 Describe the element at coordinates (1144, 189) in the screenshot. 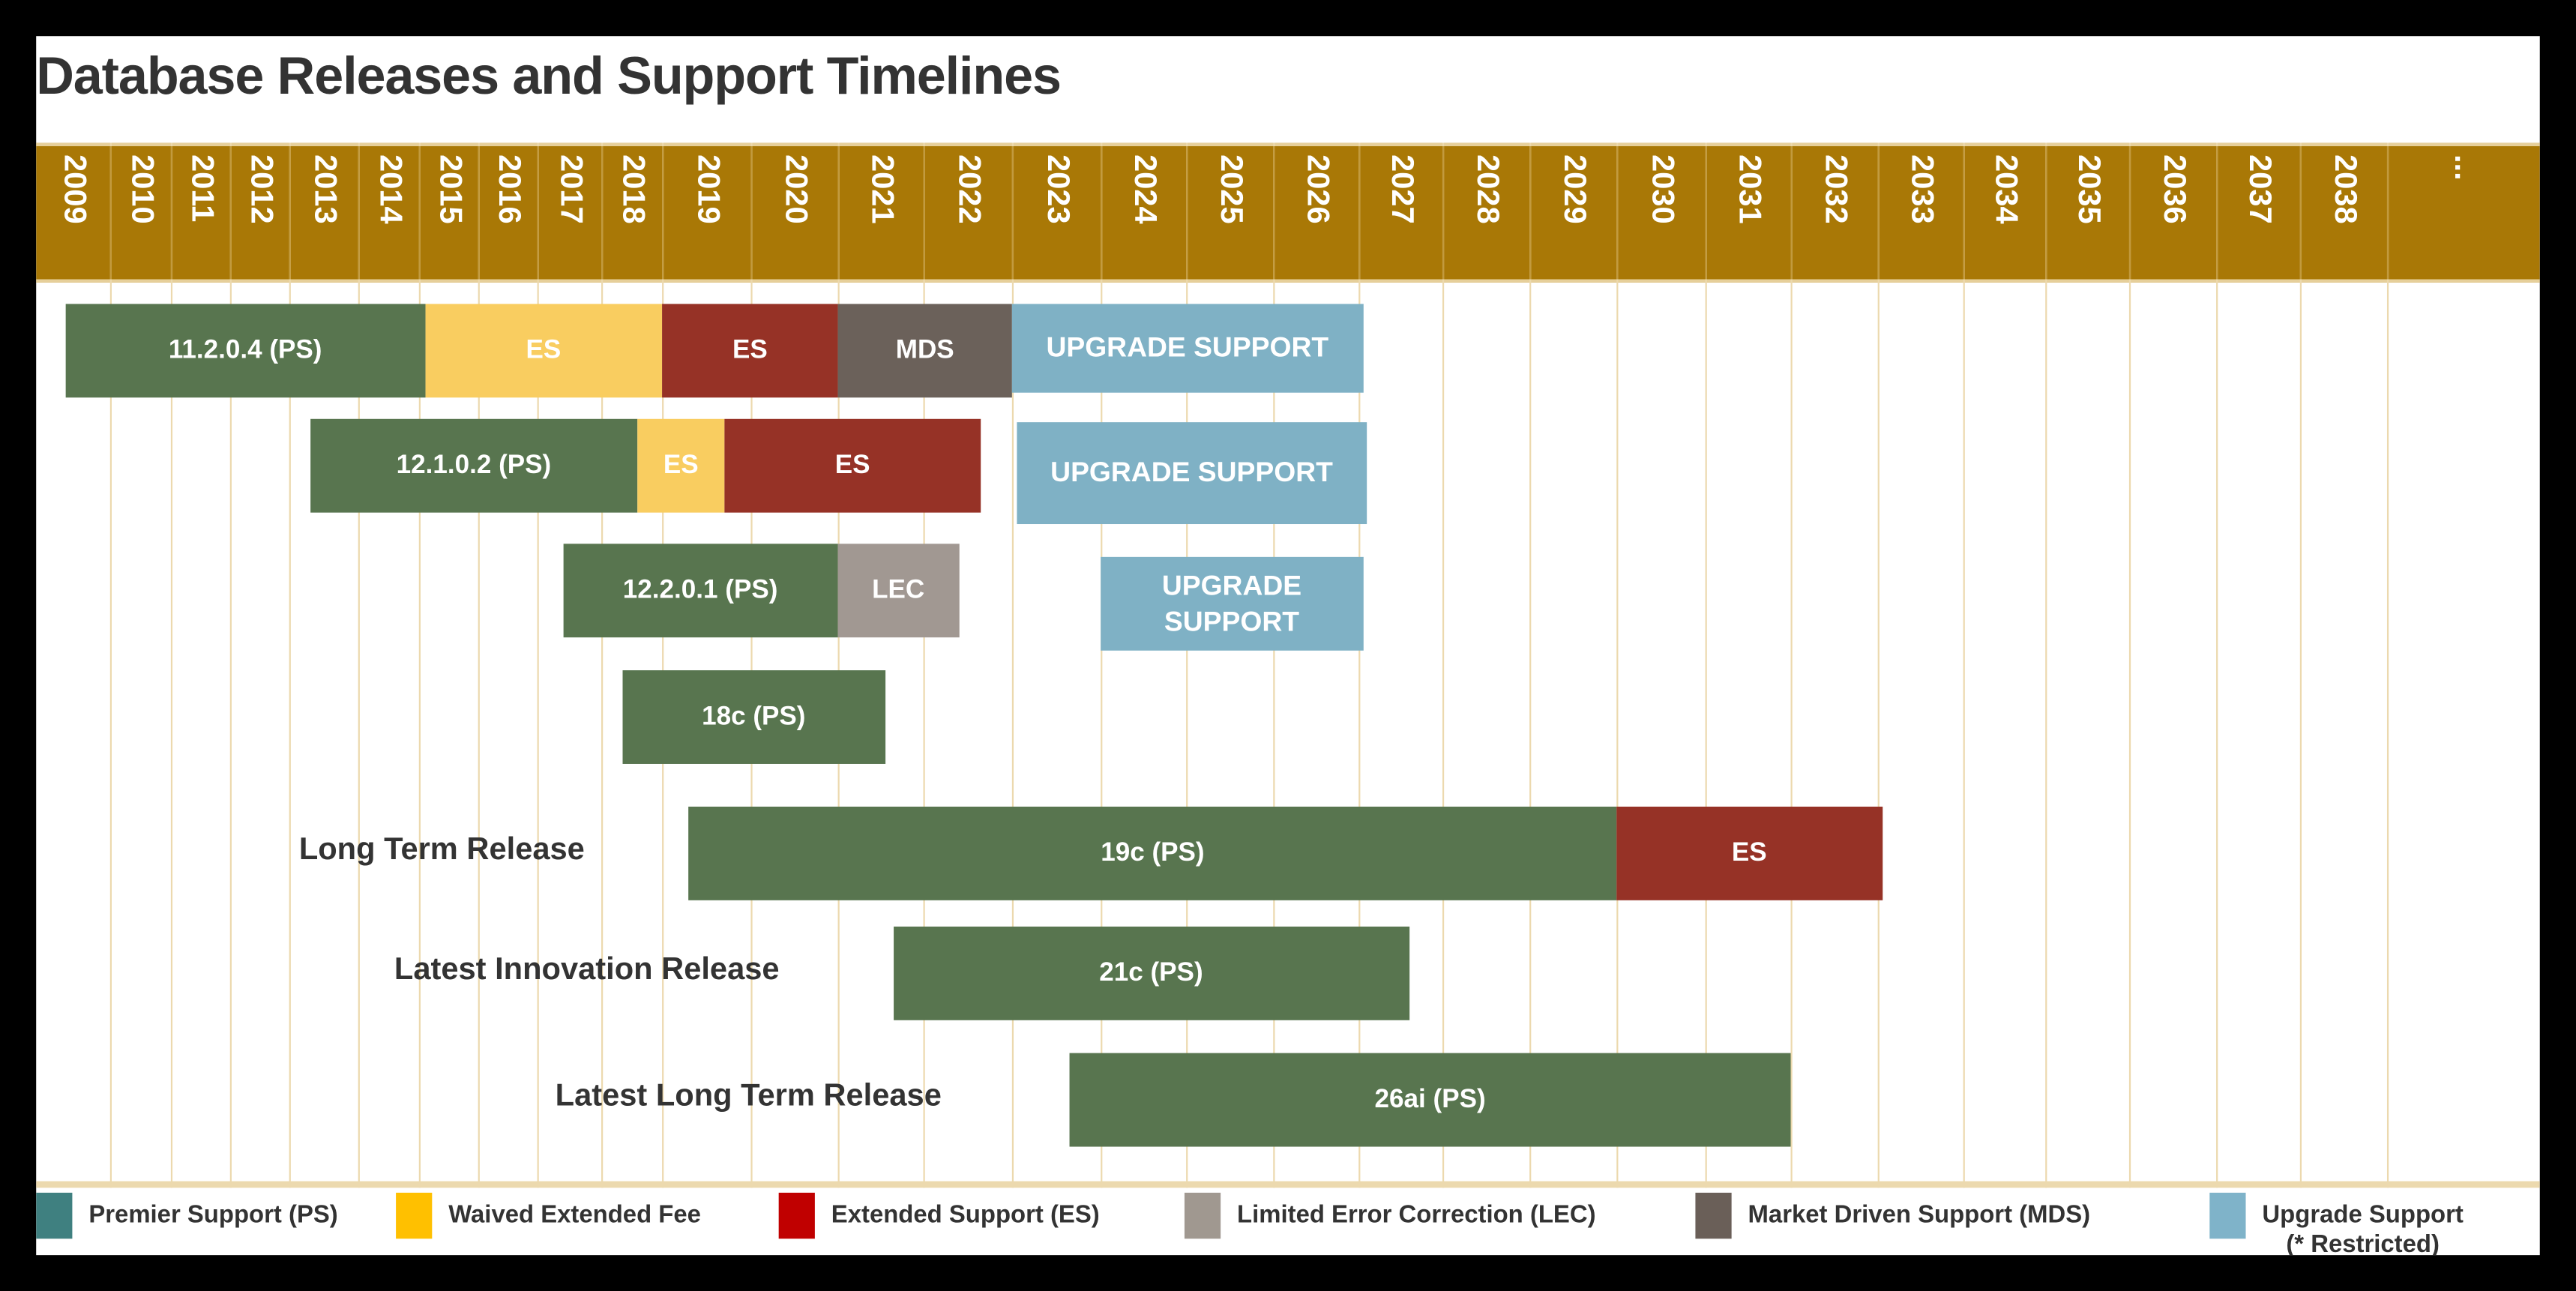

I see `year-label: 2024` at that location.